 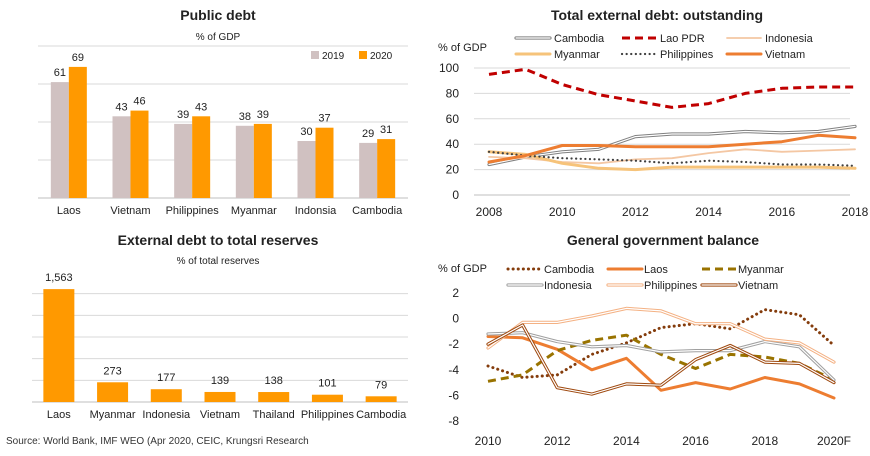 I want to click on bar-2019-Vietnam, so click(x=121, y=157).